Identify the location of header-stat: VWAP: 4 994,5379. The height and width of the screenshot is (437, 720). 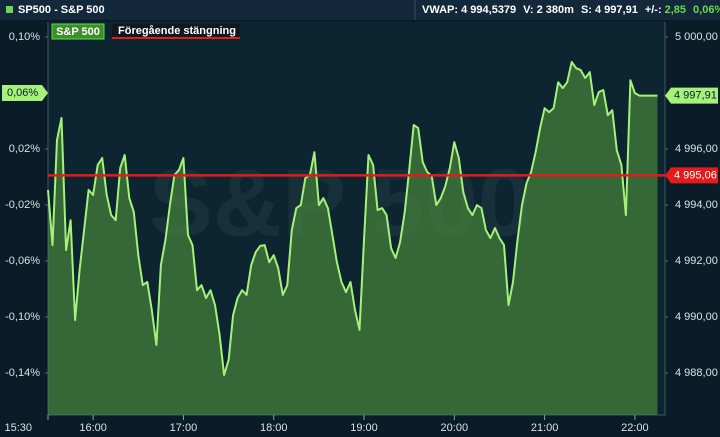
(469, 10).